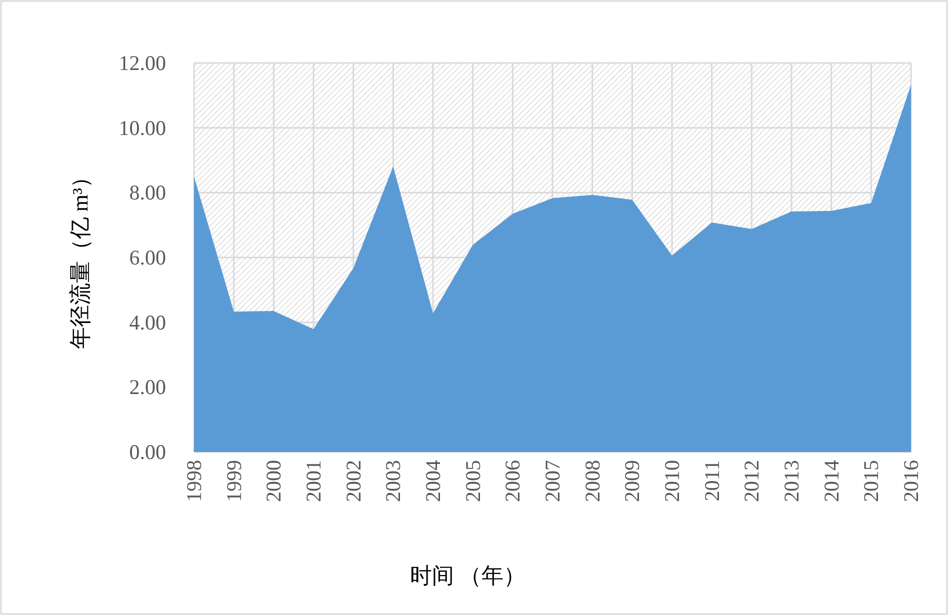 Image resolution: width=948 pixels, height=615 pixels. Describe the element at coordinates (592, 481) in the screenshot. I see `x-tick-label: 2008` at that location.